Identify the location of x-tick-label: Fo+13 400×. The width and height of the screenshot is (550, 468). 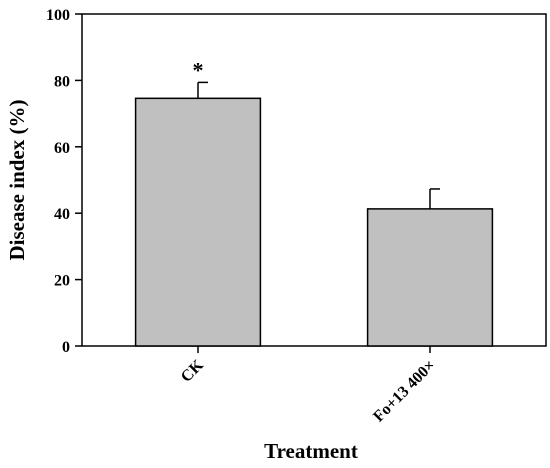
(404, 391).